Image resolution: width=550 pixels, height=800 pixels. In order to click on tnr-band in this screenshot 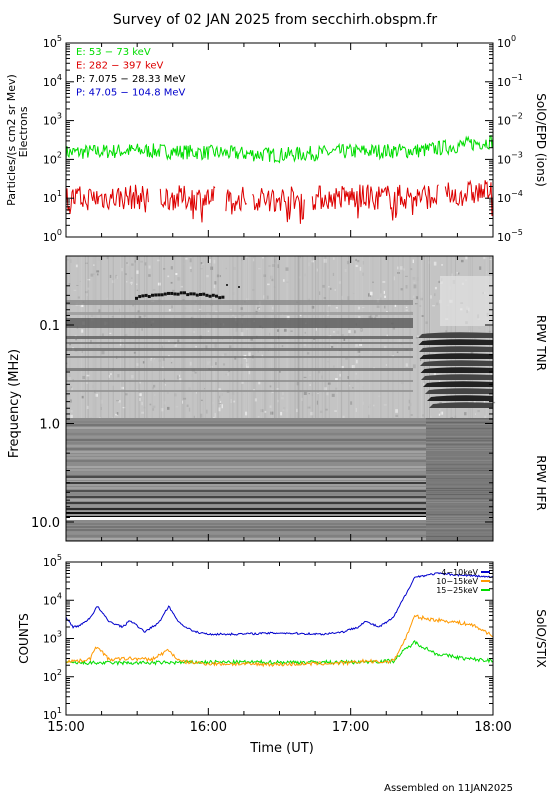, I will do `click(239, 369)`.